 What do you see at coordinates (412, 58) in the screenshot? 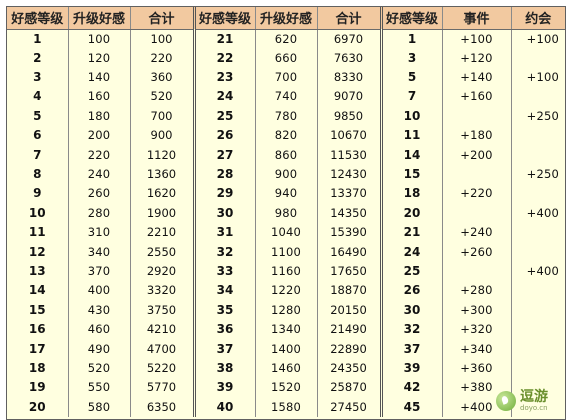
I see `cell-level: 3` at bounding box center [412, 58].